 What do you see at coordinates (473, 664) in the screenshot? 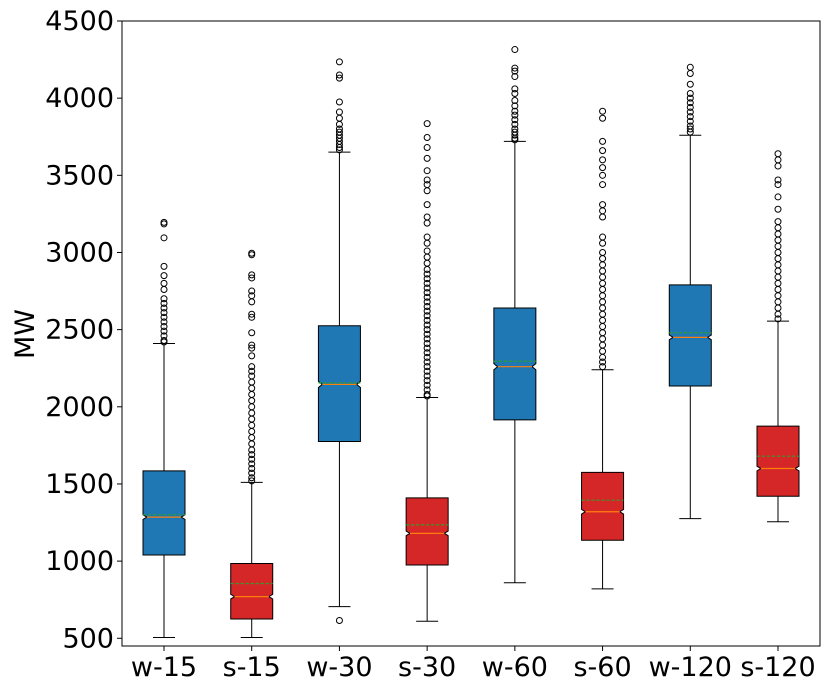
I see `x-axis: w-15 s-15 w-30 s-30 w-60 s-60 w-120 s-120` at bounding box center [473, 664].